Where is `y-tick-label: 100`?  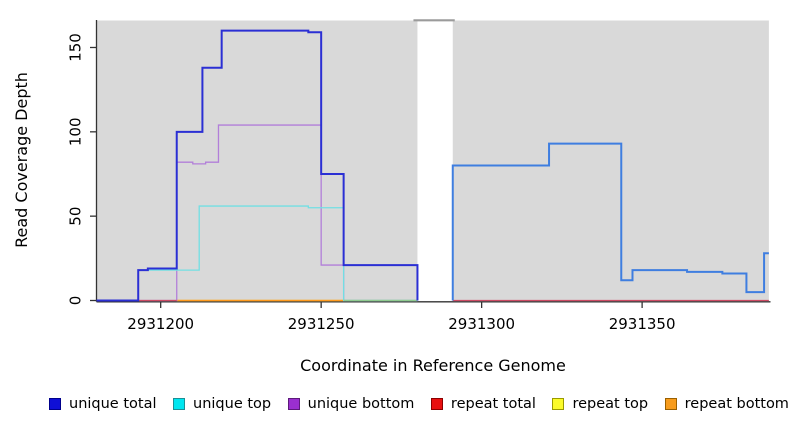 y-tick-label: 100 is located at coordinates (76, 132).